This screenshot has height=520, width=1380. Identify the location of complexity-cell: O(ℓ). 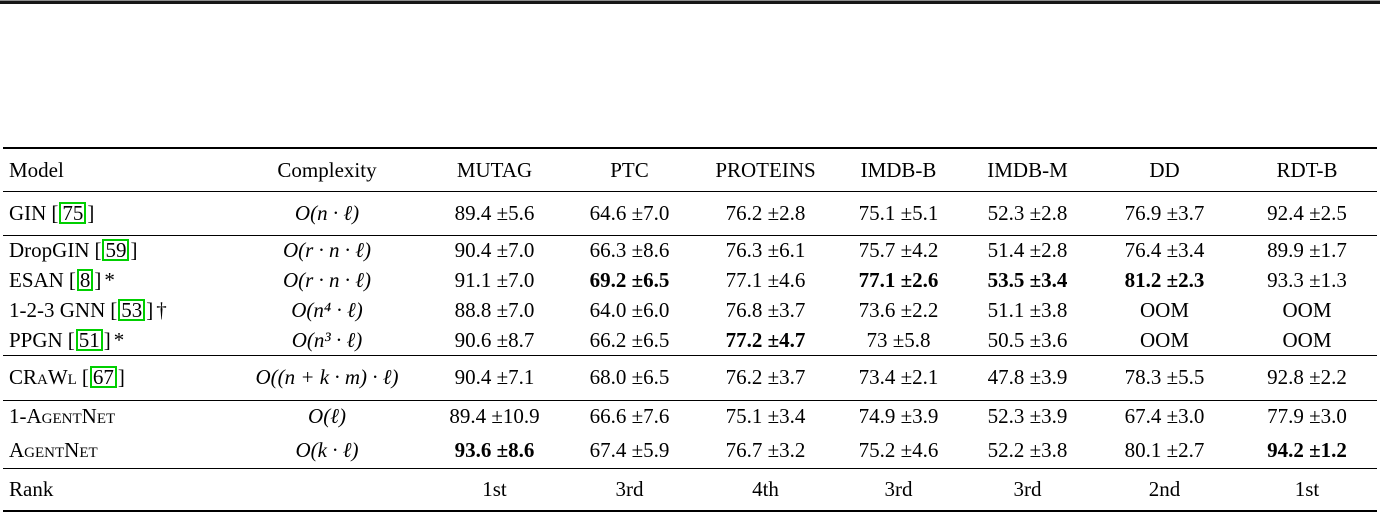
(327, 416).